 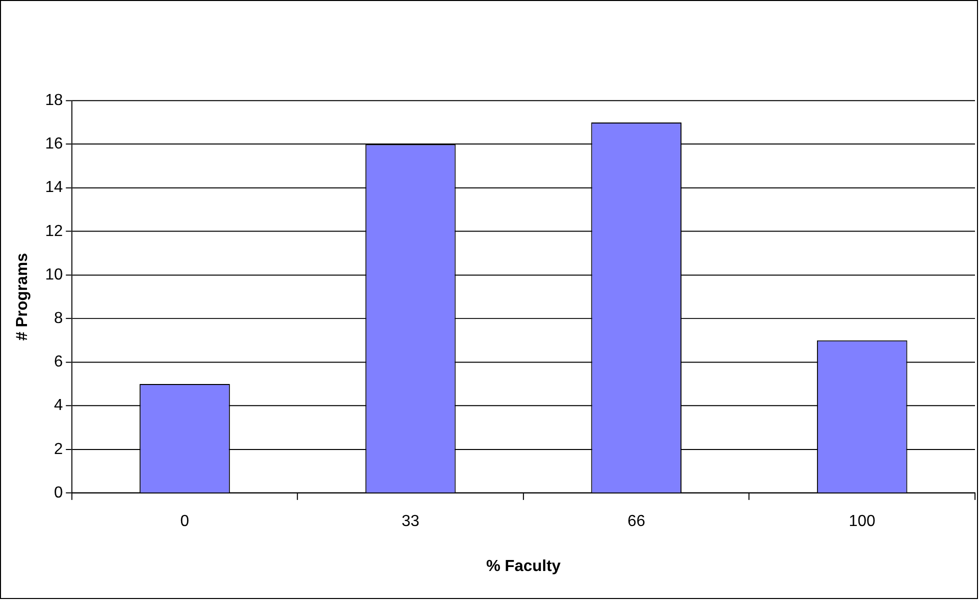 What do you see at coordinates (185, 521) in the screenshot?
I see `x-tick-label: 0` at bounding box center [185, 521].